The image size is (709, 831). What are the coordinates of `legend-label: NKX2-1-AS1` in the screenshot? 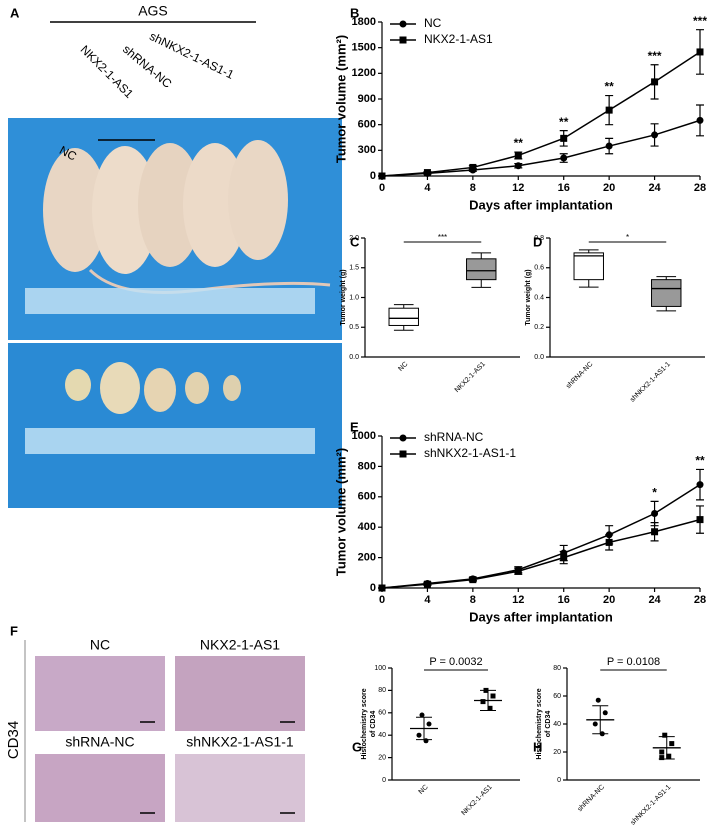 It's located at (458, 39).